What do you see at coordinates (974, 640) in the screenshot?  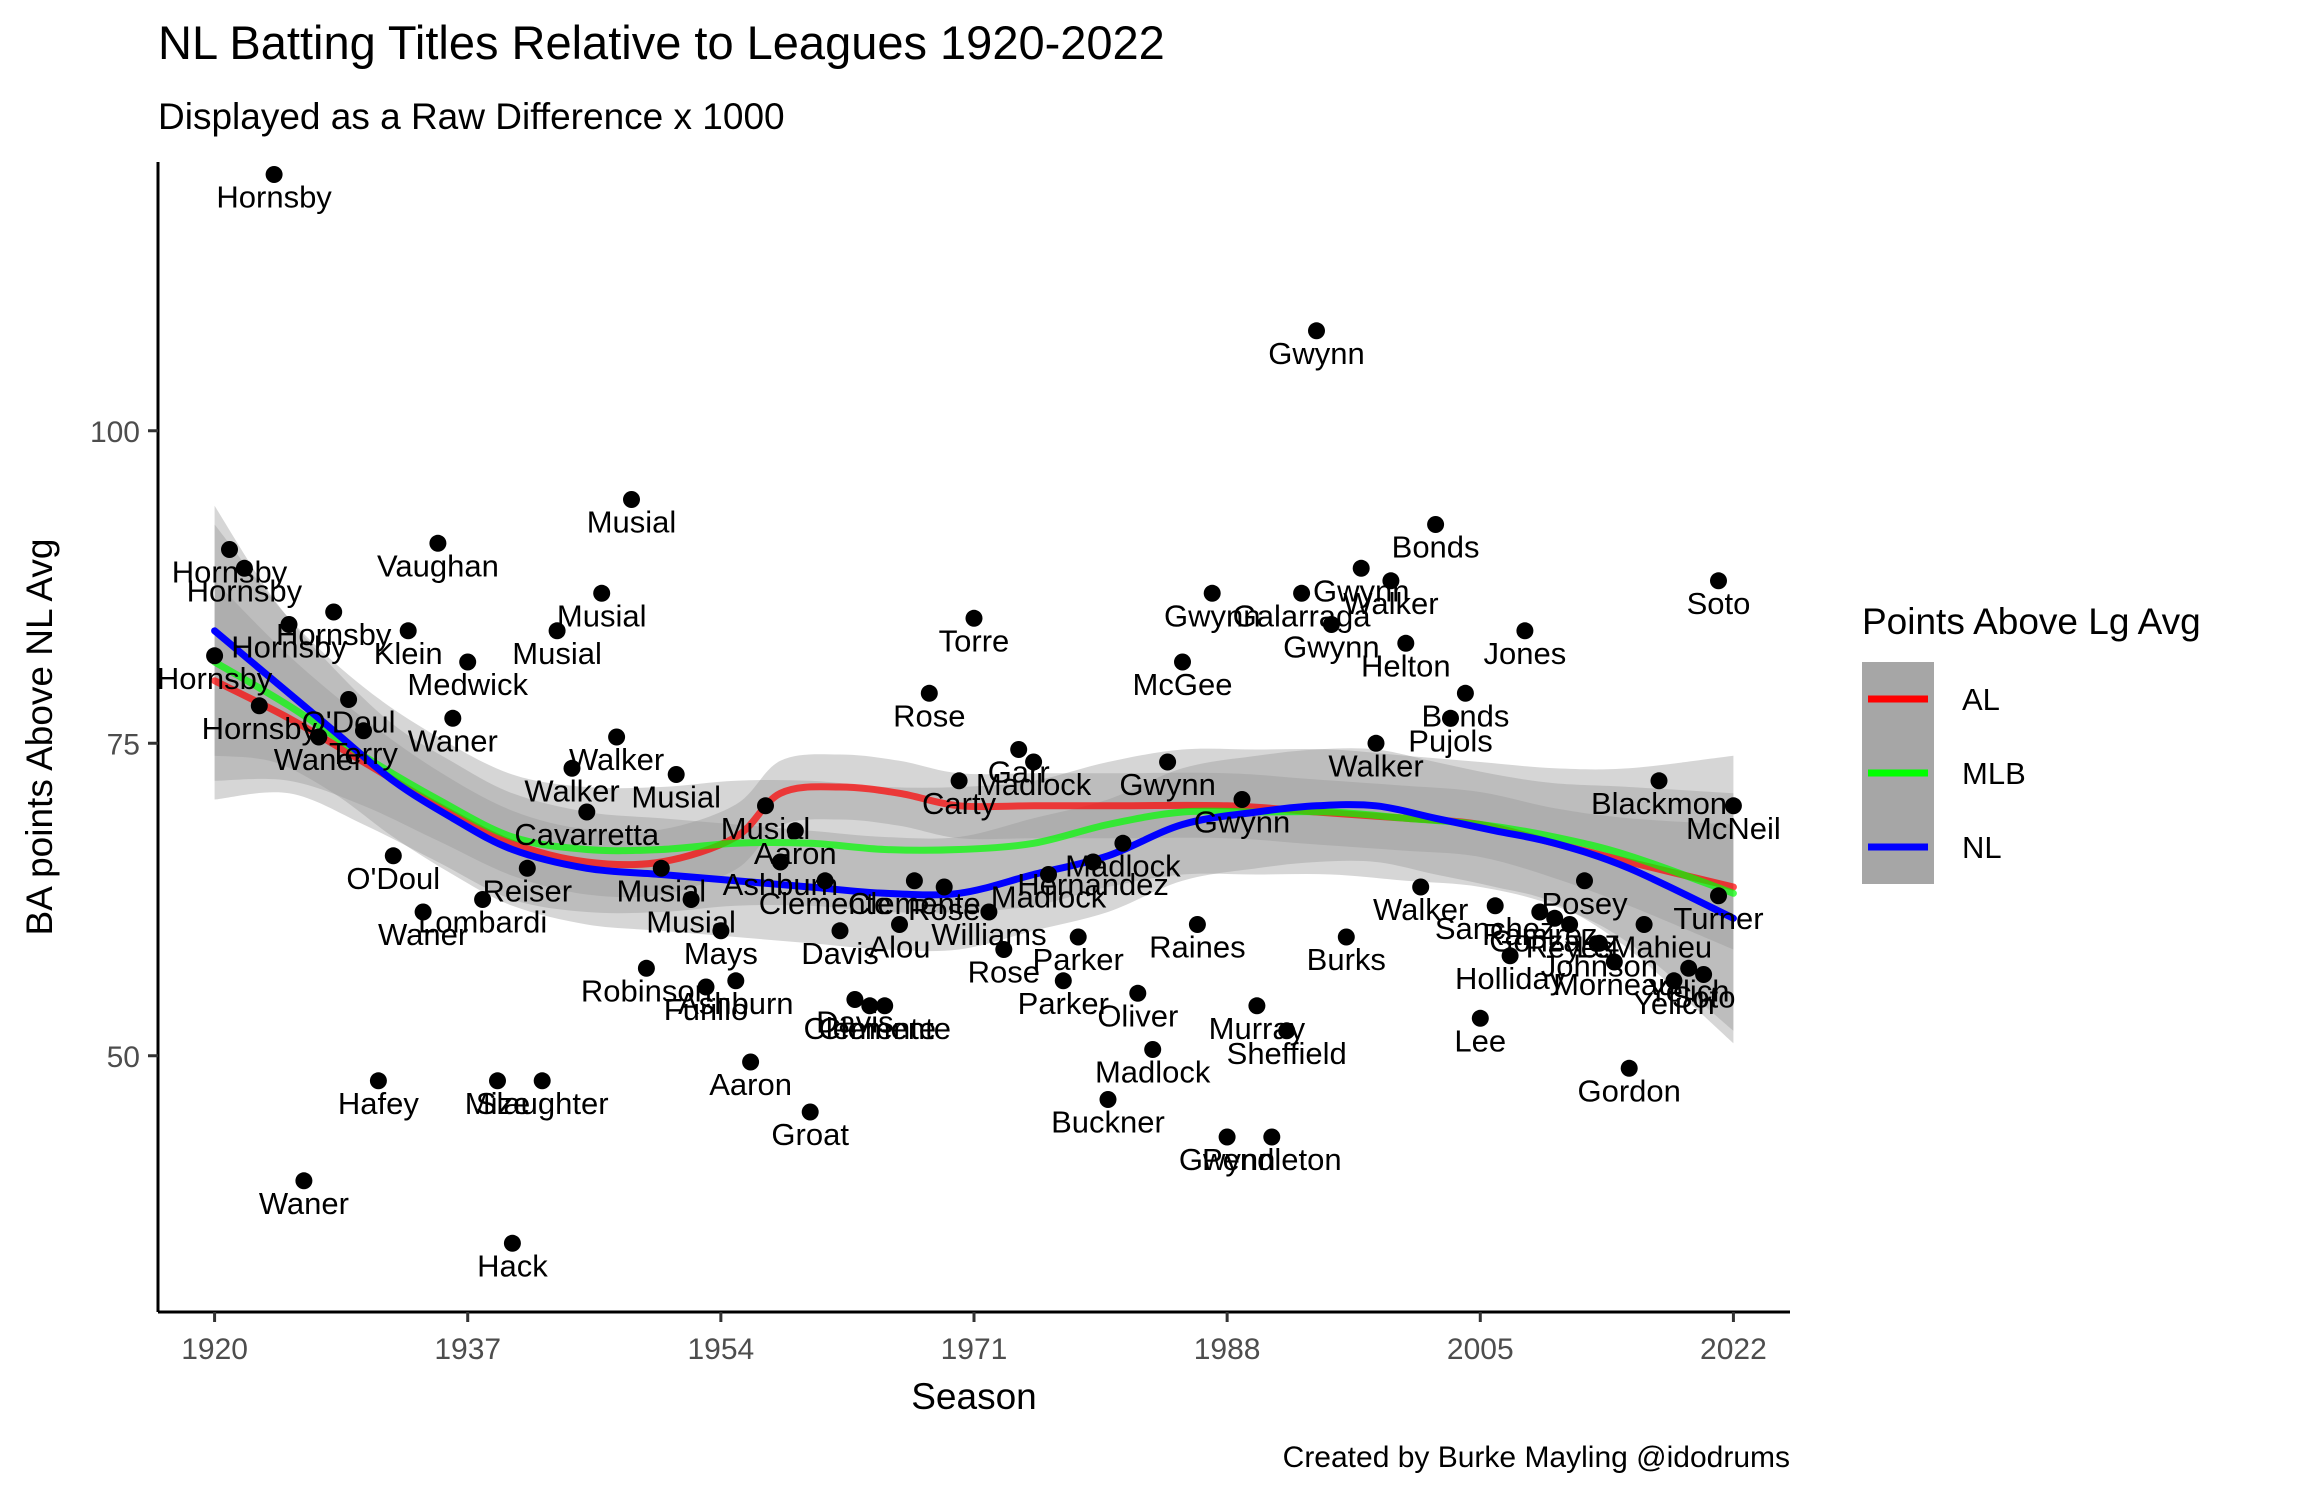 I see `point-label: Torre` at bounding box center [974, 640].